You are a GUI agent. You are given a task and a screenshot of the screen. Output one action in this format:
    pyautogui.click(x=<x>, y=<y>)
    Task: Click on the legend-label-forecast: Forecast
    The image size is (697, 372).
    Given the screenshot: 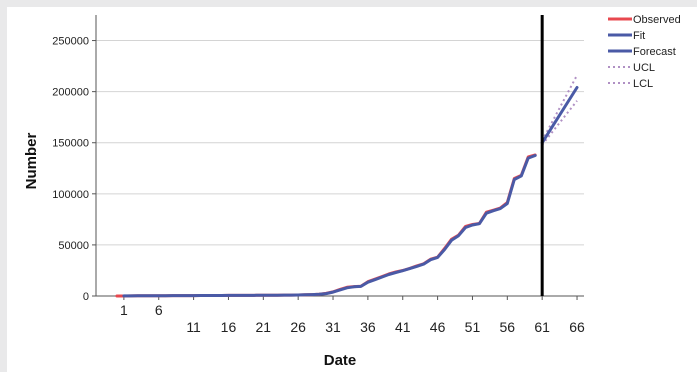 What is the action you would take?
    pyautogui.click(x=654, y=52)
    